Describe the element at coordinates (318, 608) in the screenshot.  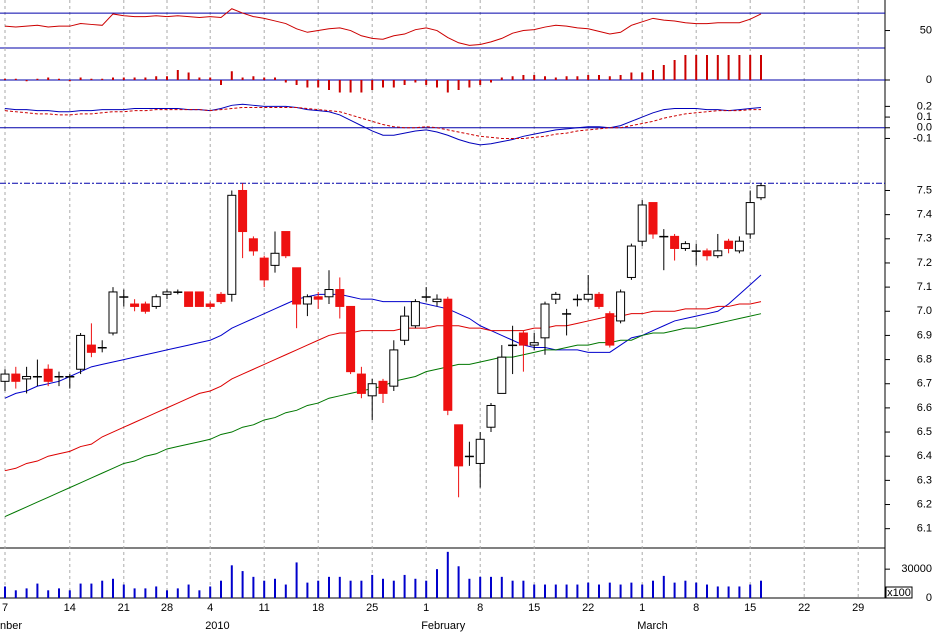
I see `x-tick-label: 18` at that location.